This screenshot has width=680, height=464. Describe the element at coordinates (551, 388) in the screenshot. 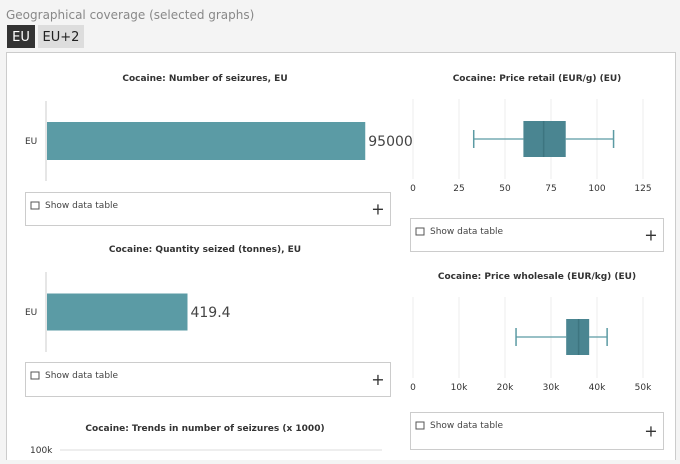

I see `x-tick-label: 30k` at that location.